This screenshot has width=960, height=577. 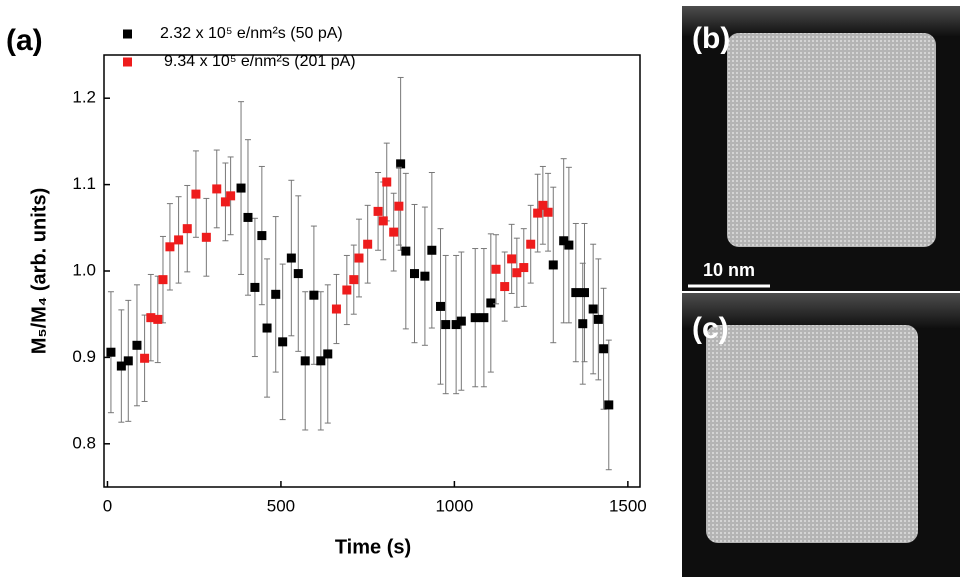 I want to click on image-c, so click(x=821, y=435).